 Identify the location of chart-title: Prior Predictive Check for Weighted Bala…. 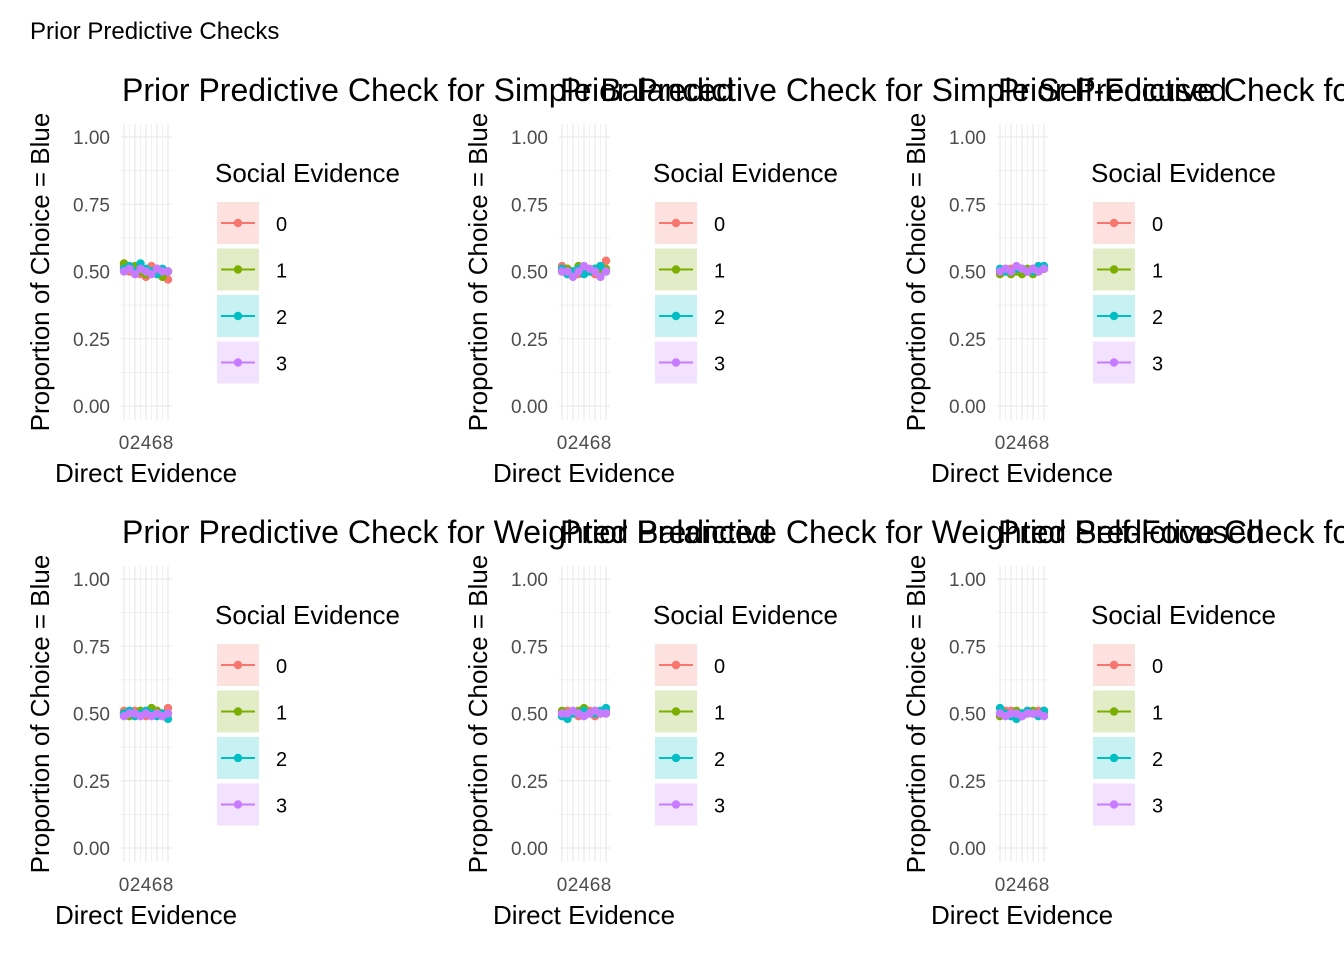
(446, 532).